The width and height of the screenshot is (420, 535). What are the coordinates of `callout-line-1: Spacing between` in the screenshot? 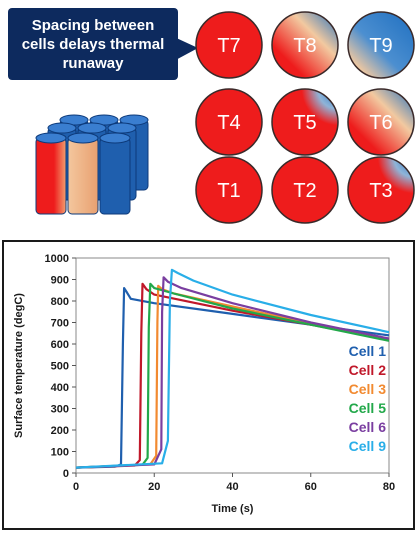 It's located at (93, 25).